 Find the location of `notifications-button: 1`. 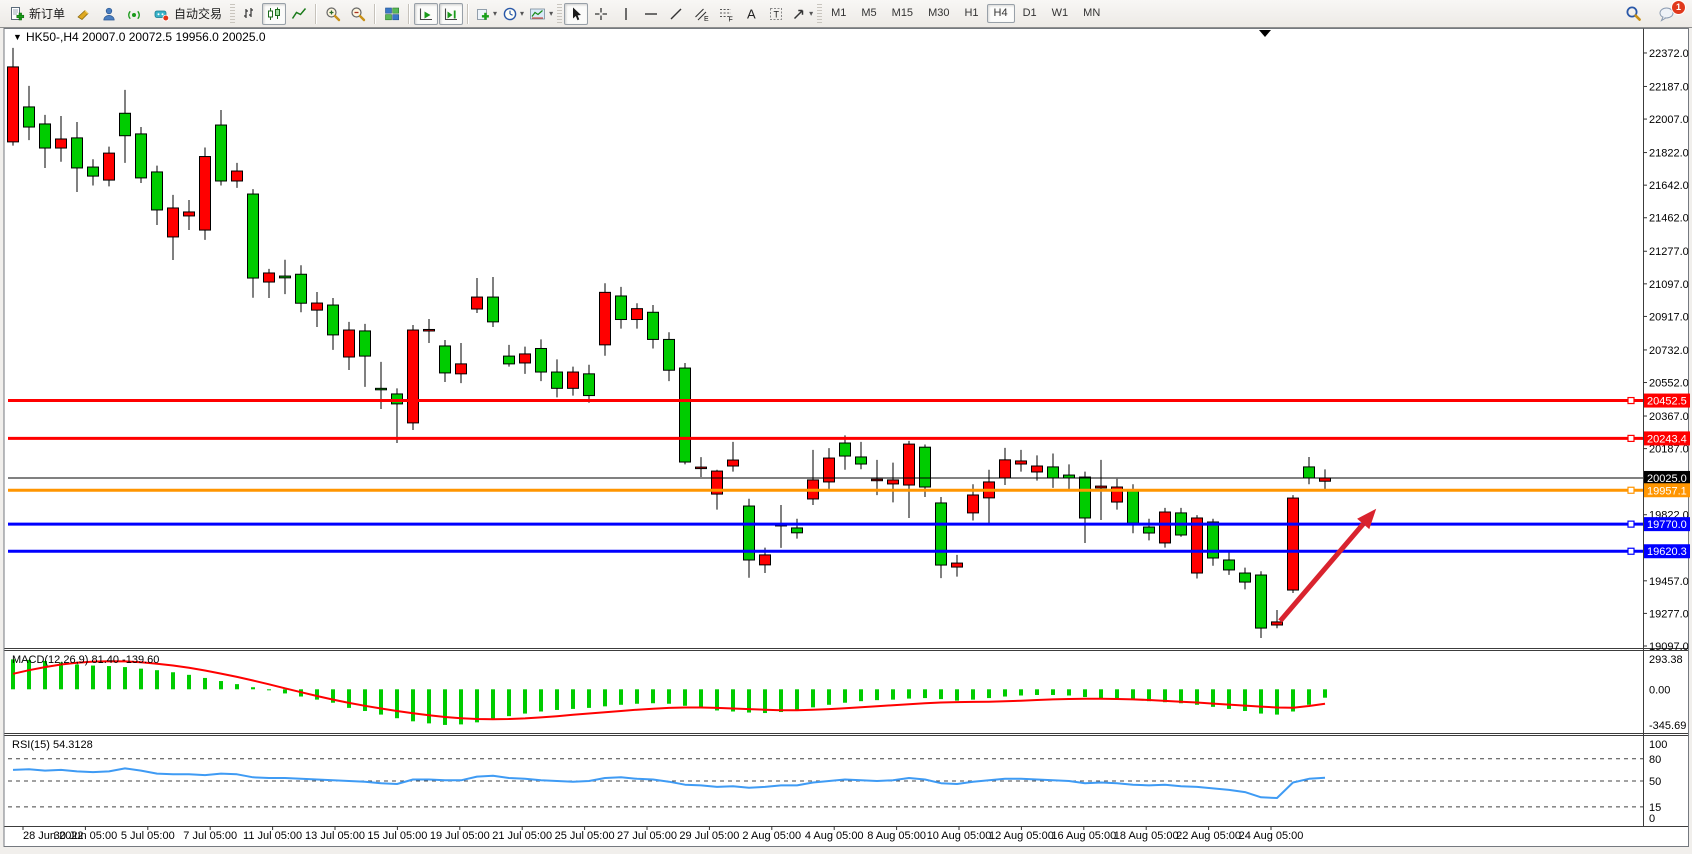

notifications-button: 1 is located at coordinates (1670, 12).